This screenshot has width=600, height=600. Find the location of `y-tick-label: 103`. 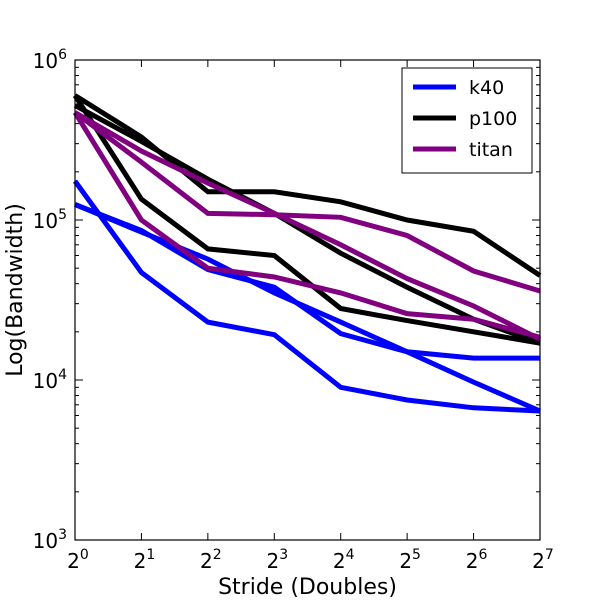

y-tick-label: 103 is located at coordinates (50, 540).